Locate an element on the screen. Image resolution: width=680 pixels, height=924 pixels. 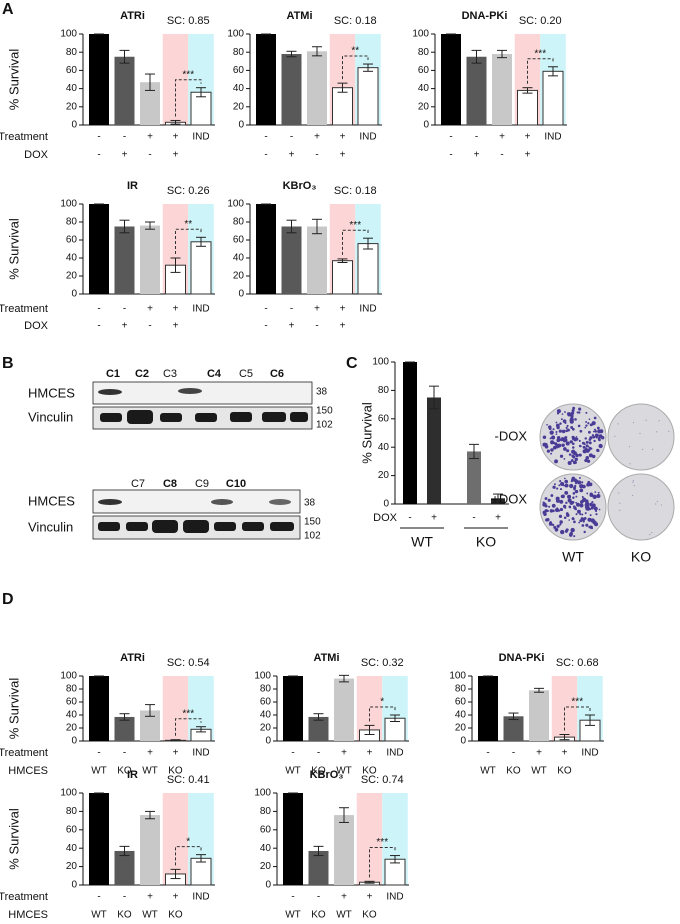
mw-marker: 102 is located at coordinates (312, 536).